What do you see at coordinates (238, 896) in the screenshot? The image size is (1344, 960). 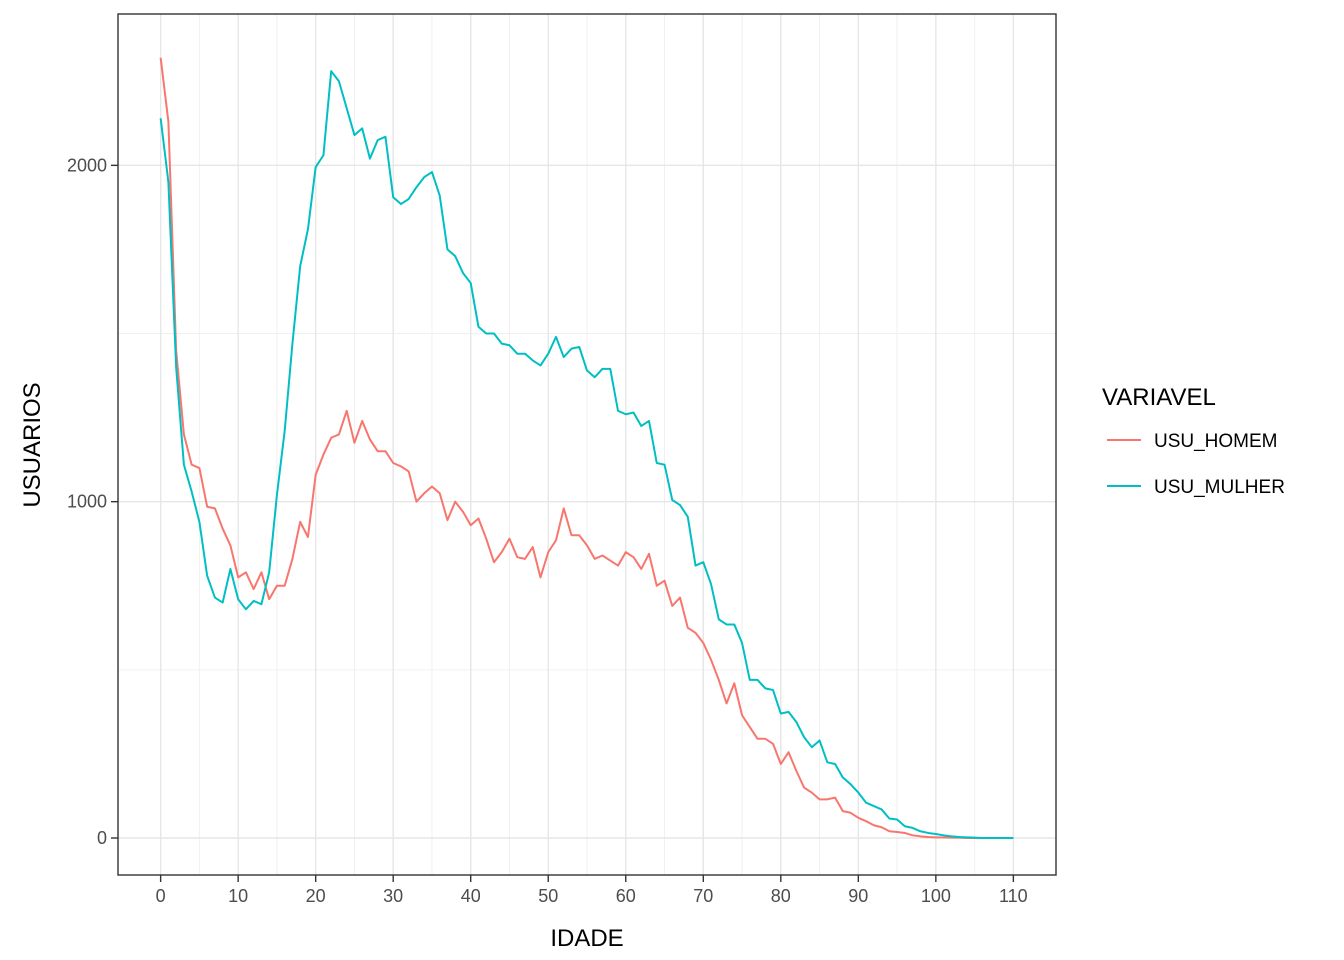 I see `x-tick-label: 10` at bounding box center [238, 896].